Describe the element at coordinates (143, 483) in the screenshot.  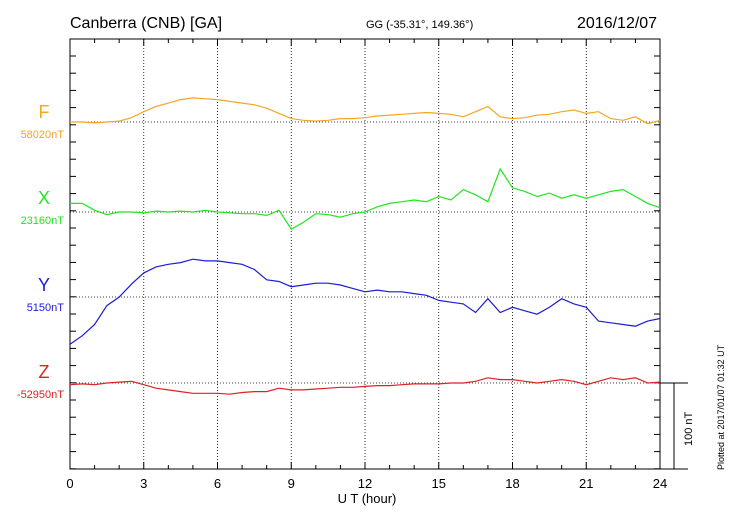
I see `x-tick-label: 3` at that location.